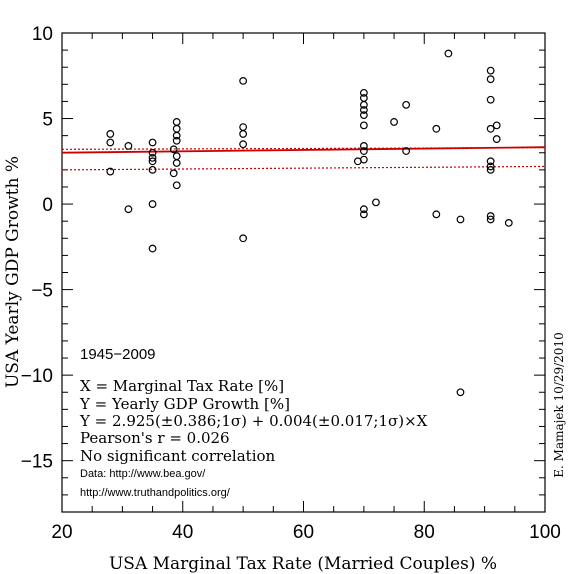  What do you see at coordinates (42, 291) in the screenshot?
I see `y-tick-label: −5` at bounding box center [42, 291].